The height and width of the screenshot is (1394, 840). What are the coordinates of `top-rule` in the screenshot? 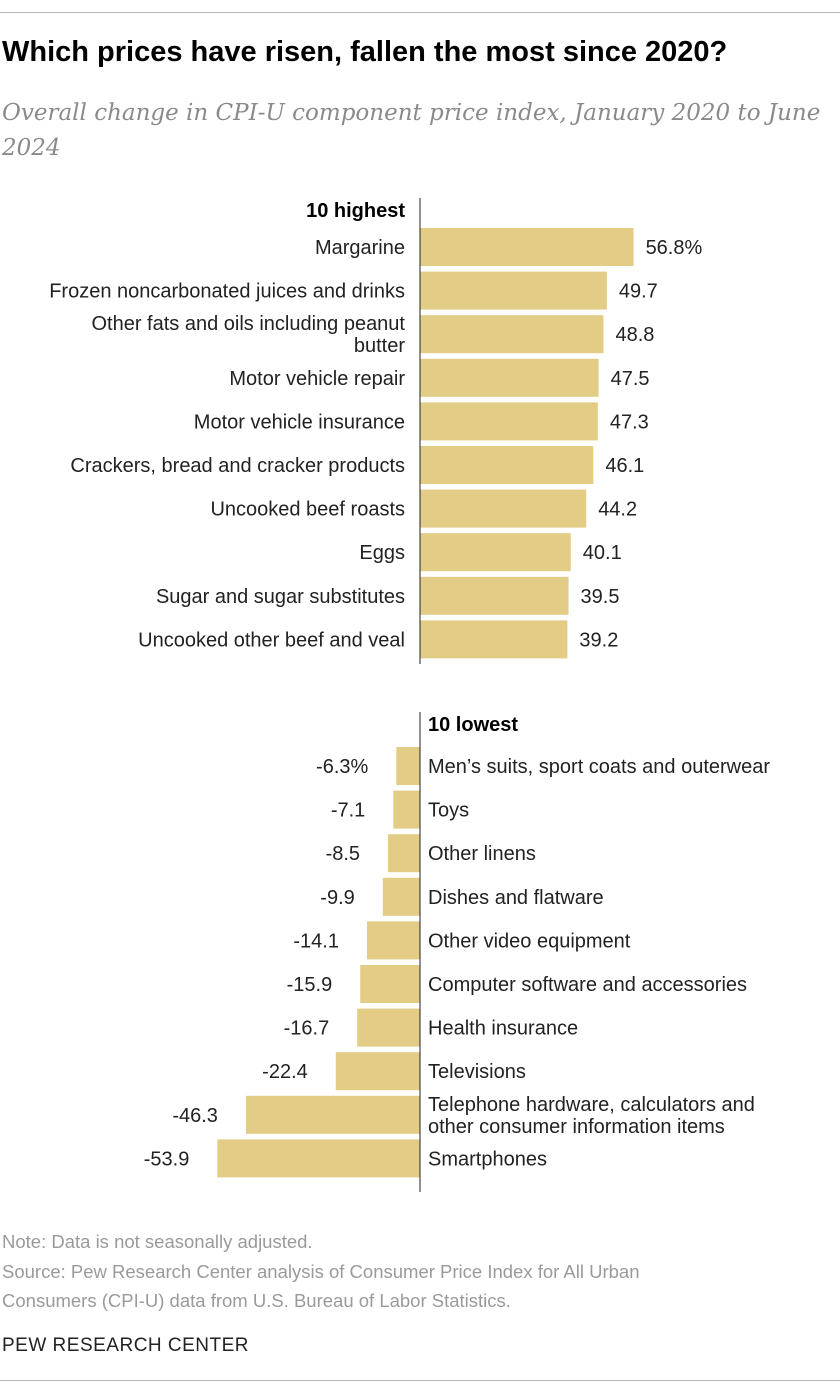 It's located at (420, 12).